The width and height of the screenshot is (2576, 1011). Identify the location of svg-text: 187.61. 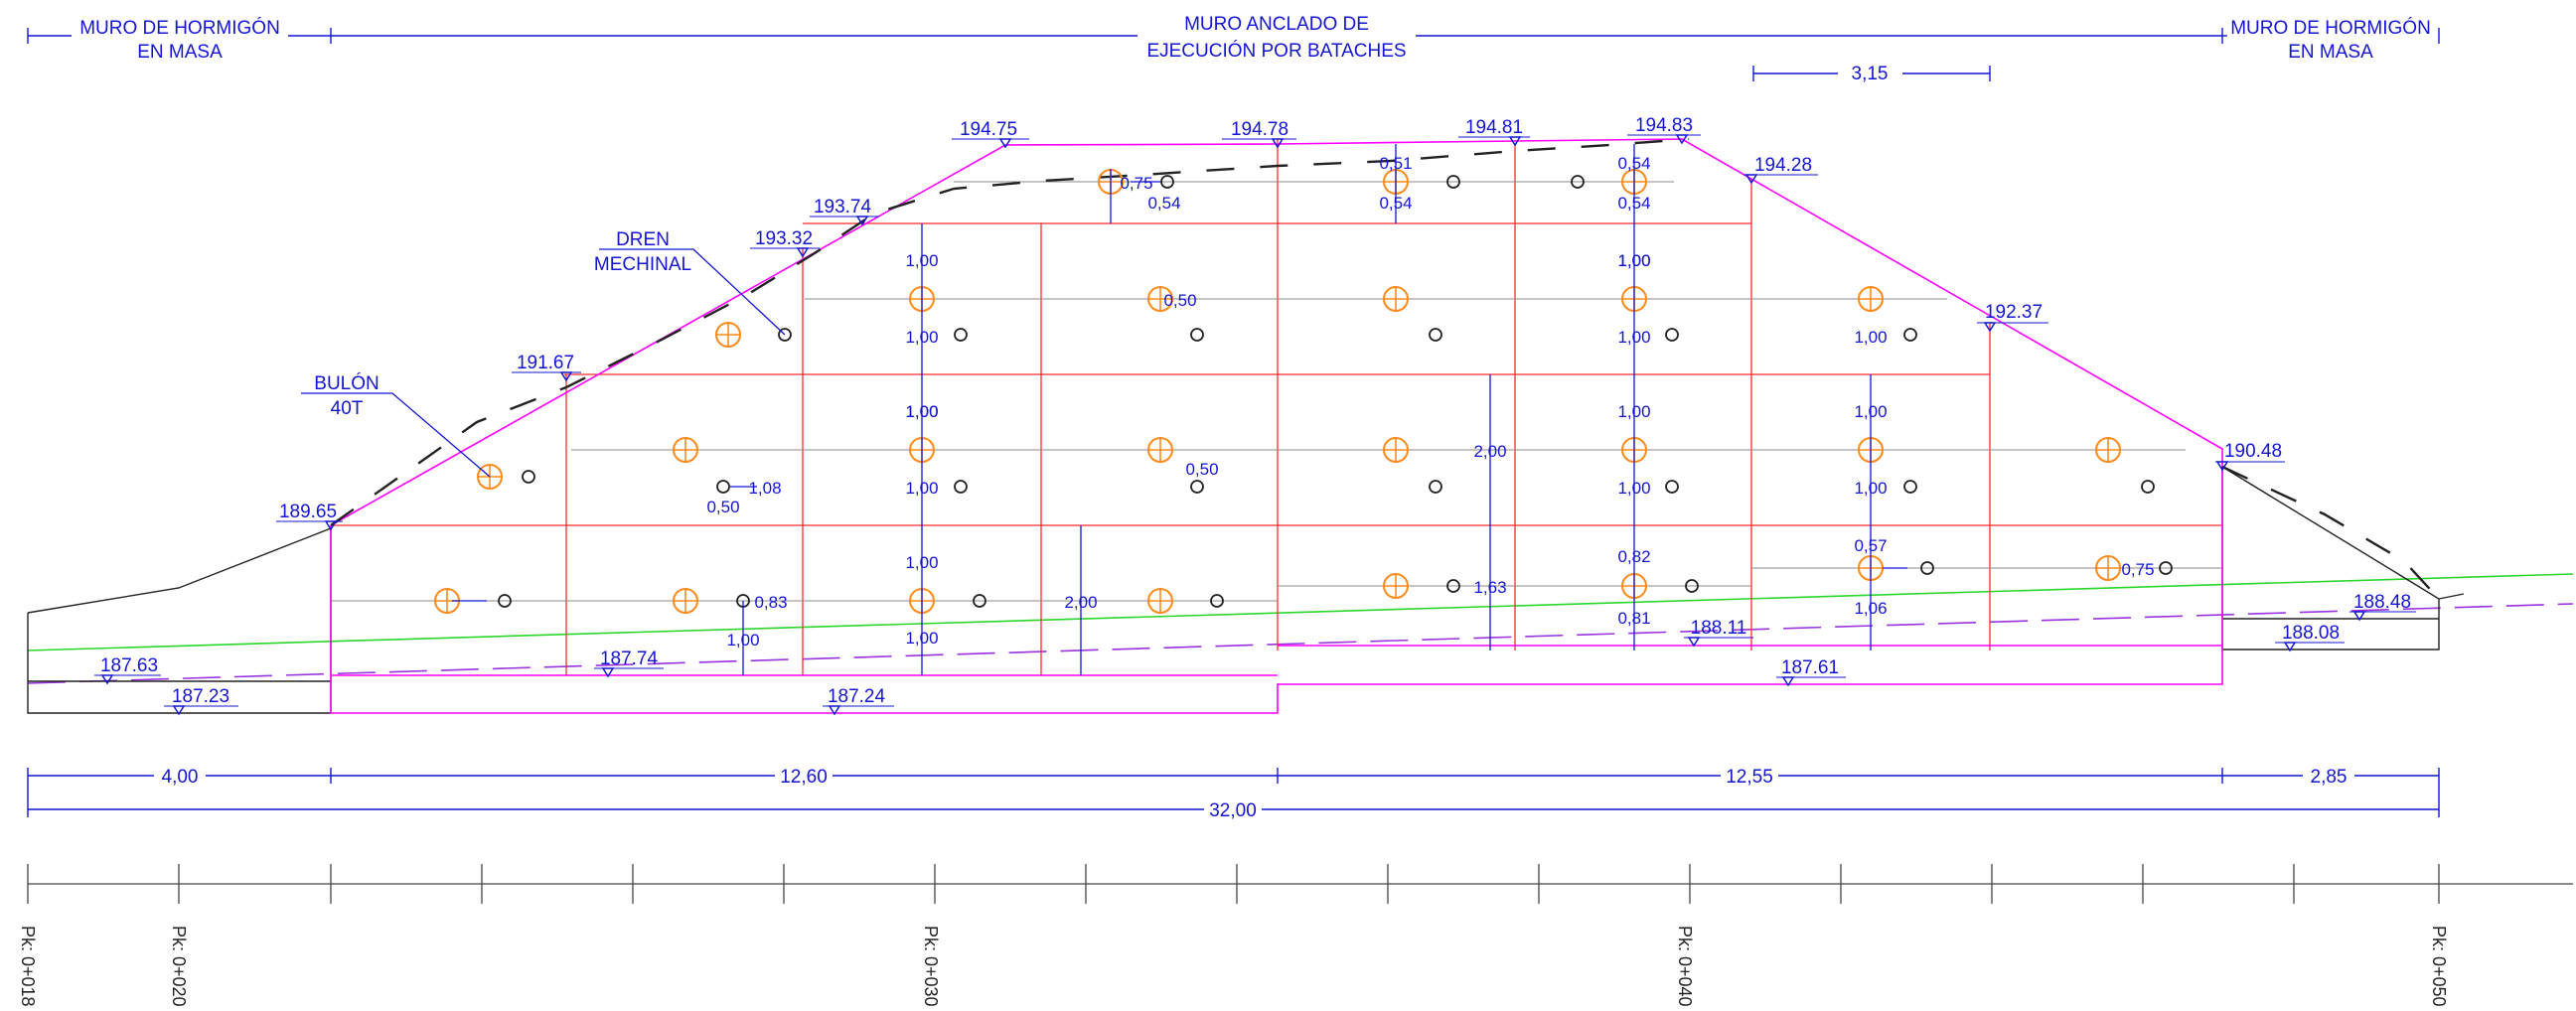
(1810, 667).